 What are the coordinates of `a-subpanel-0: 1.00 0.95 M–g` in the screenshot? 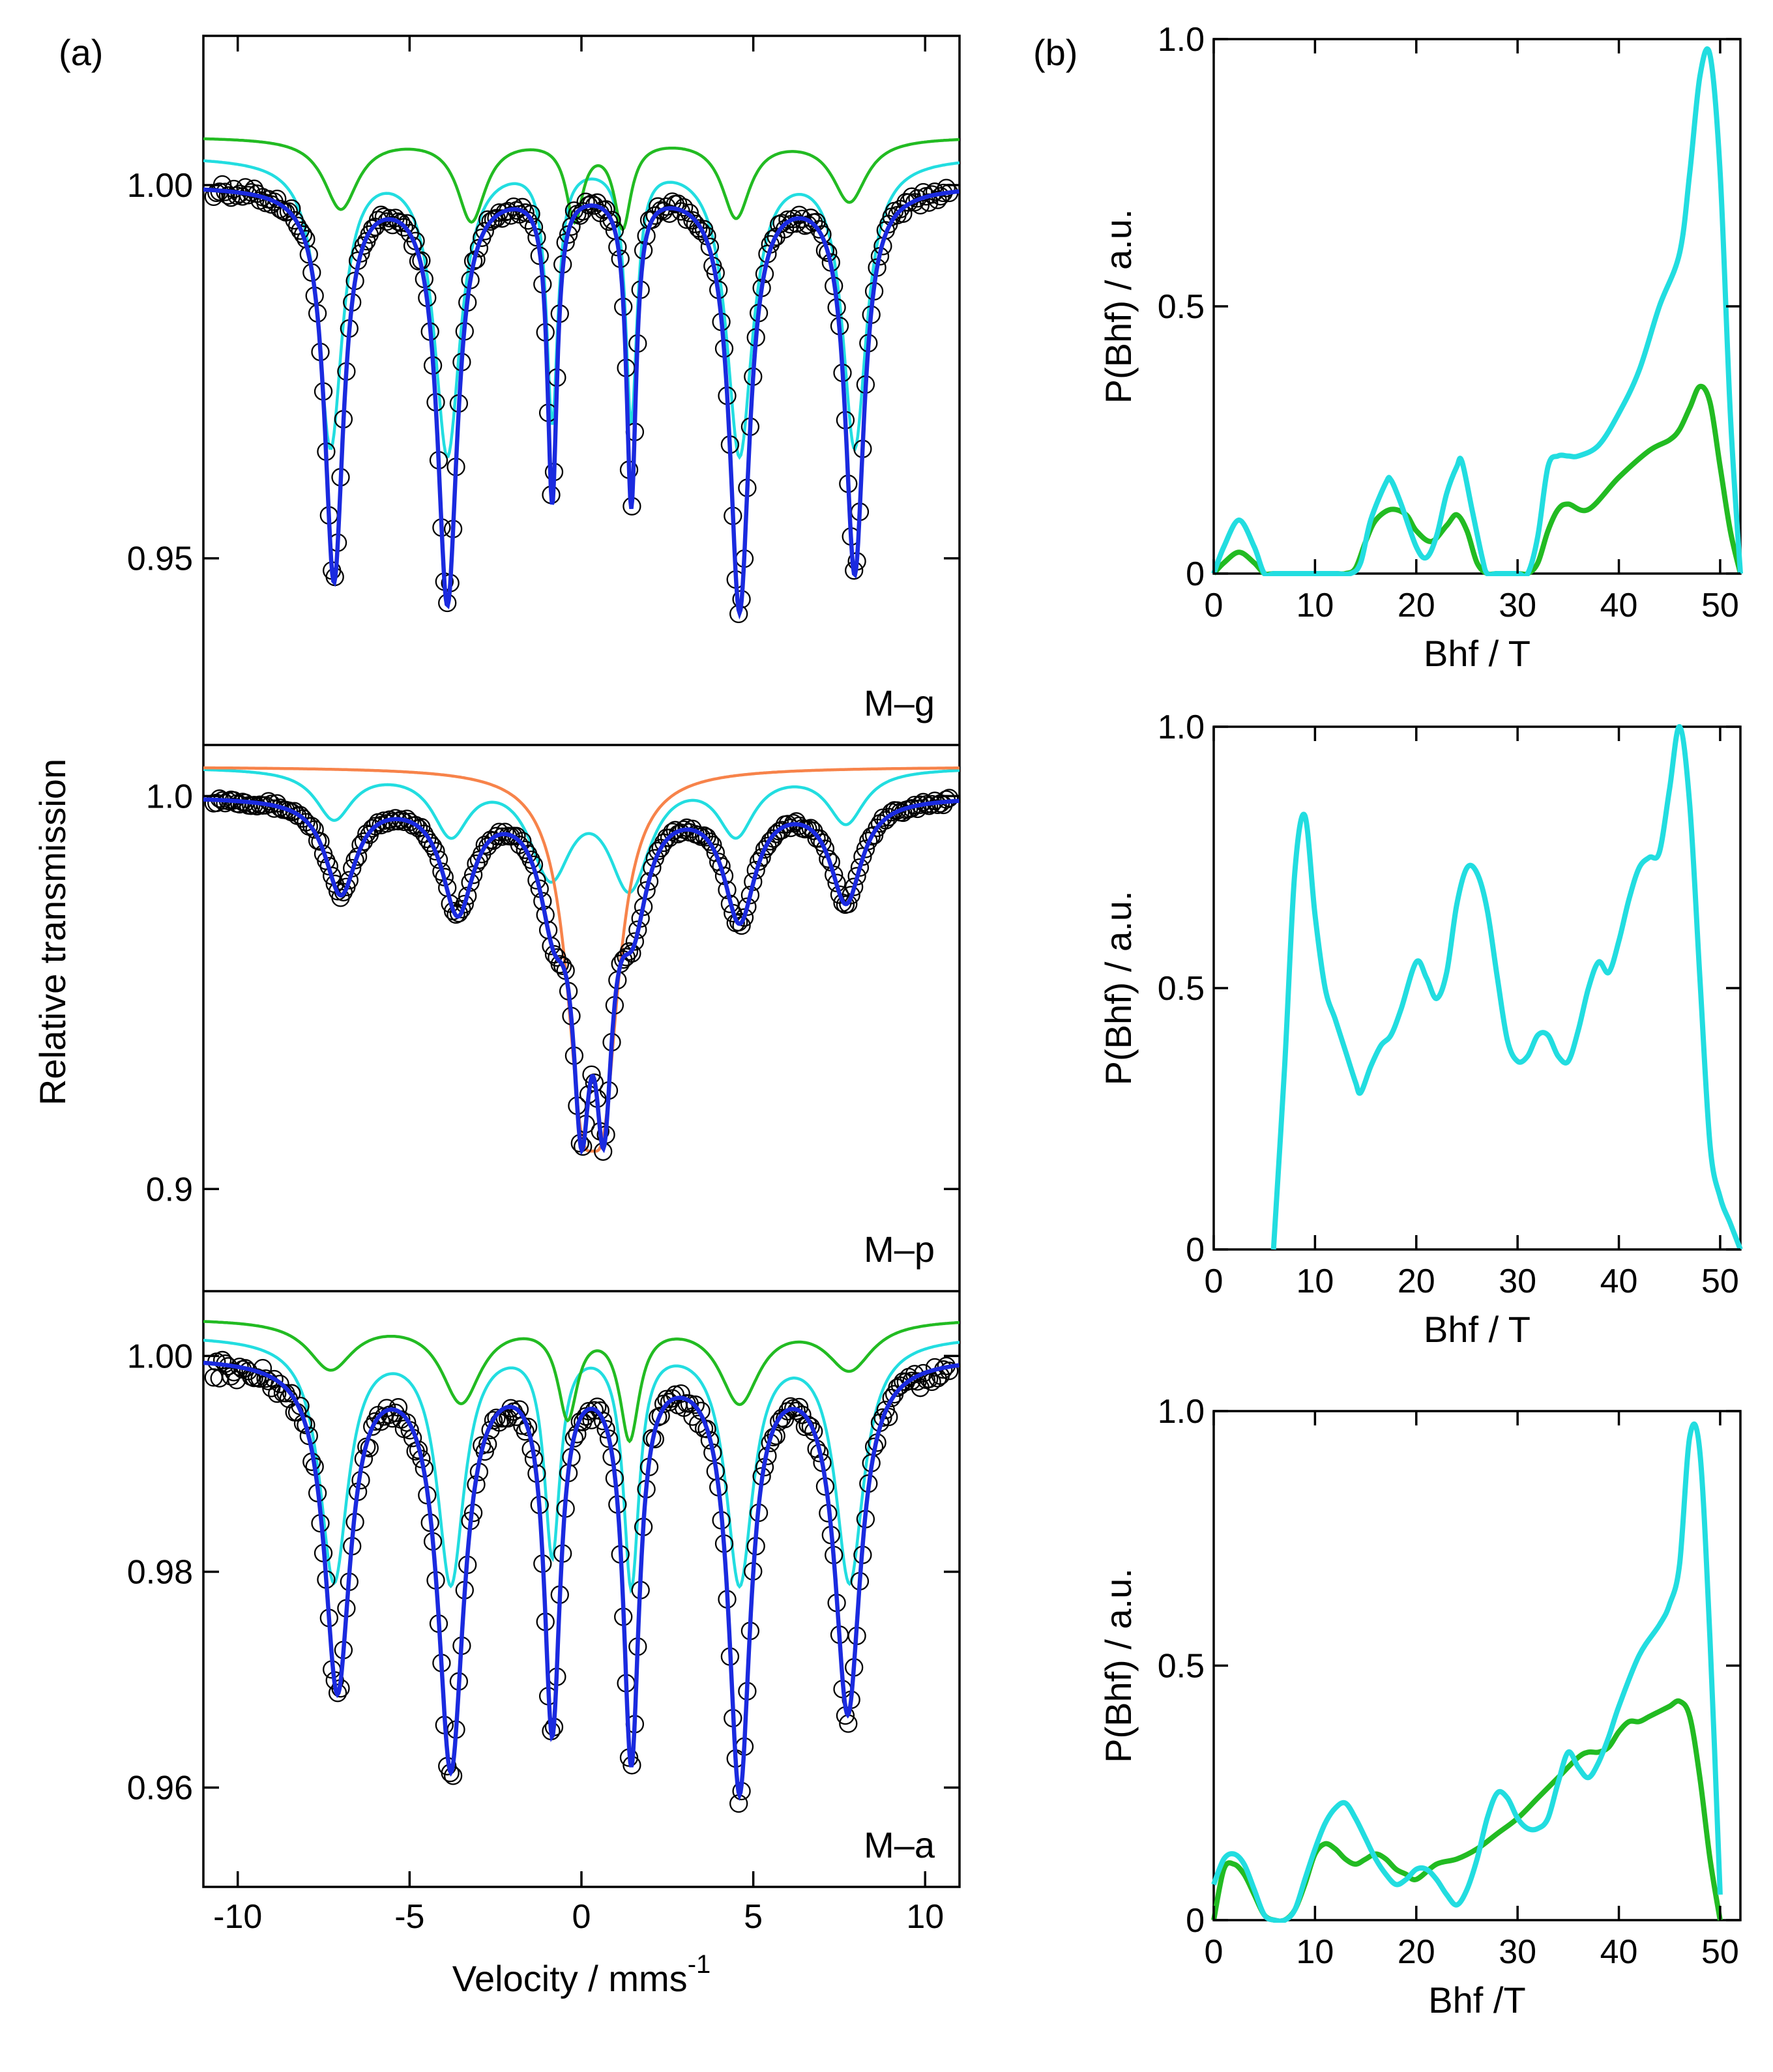 It's located at (543, 430).